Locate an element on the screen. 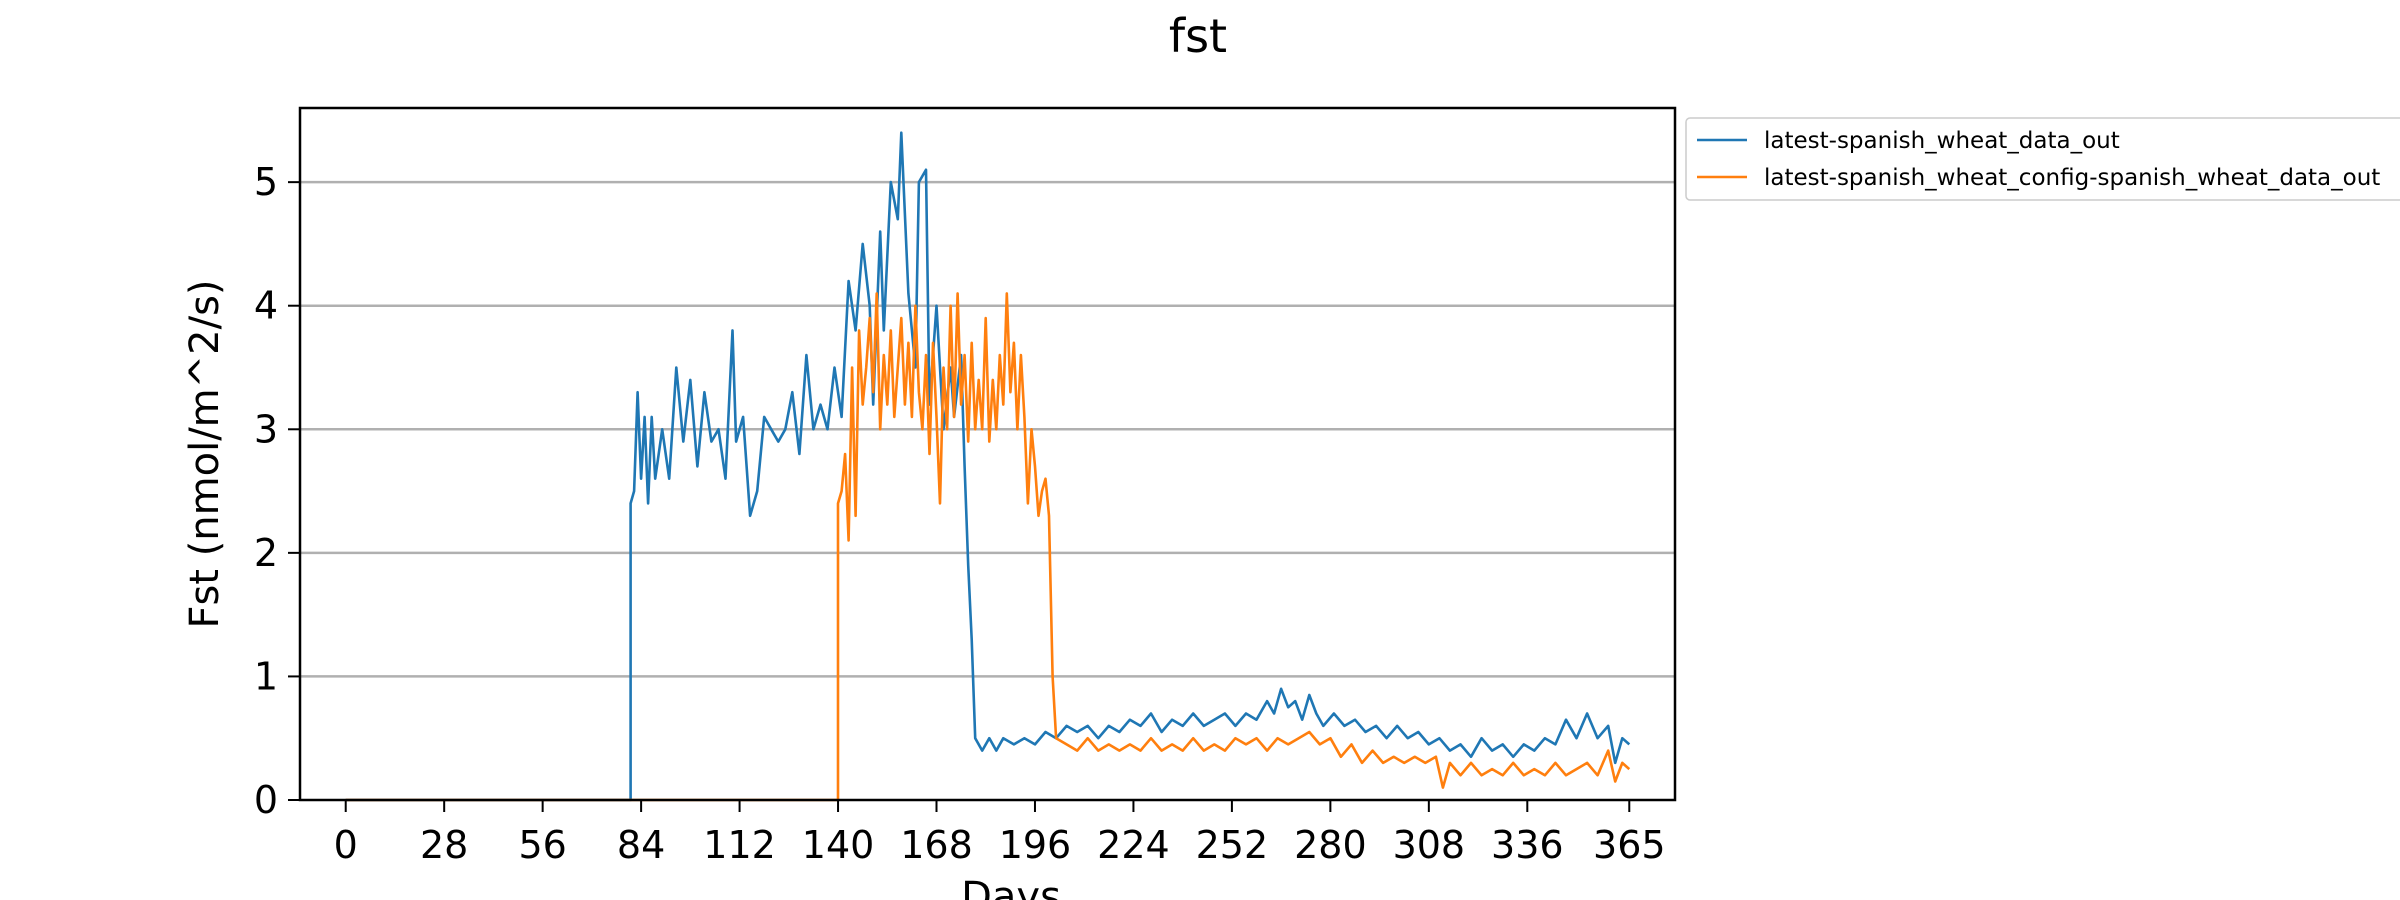  legend-box is located at coordinates (2042, 159).